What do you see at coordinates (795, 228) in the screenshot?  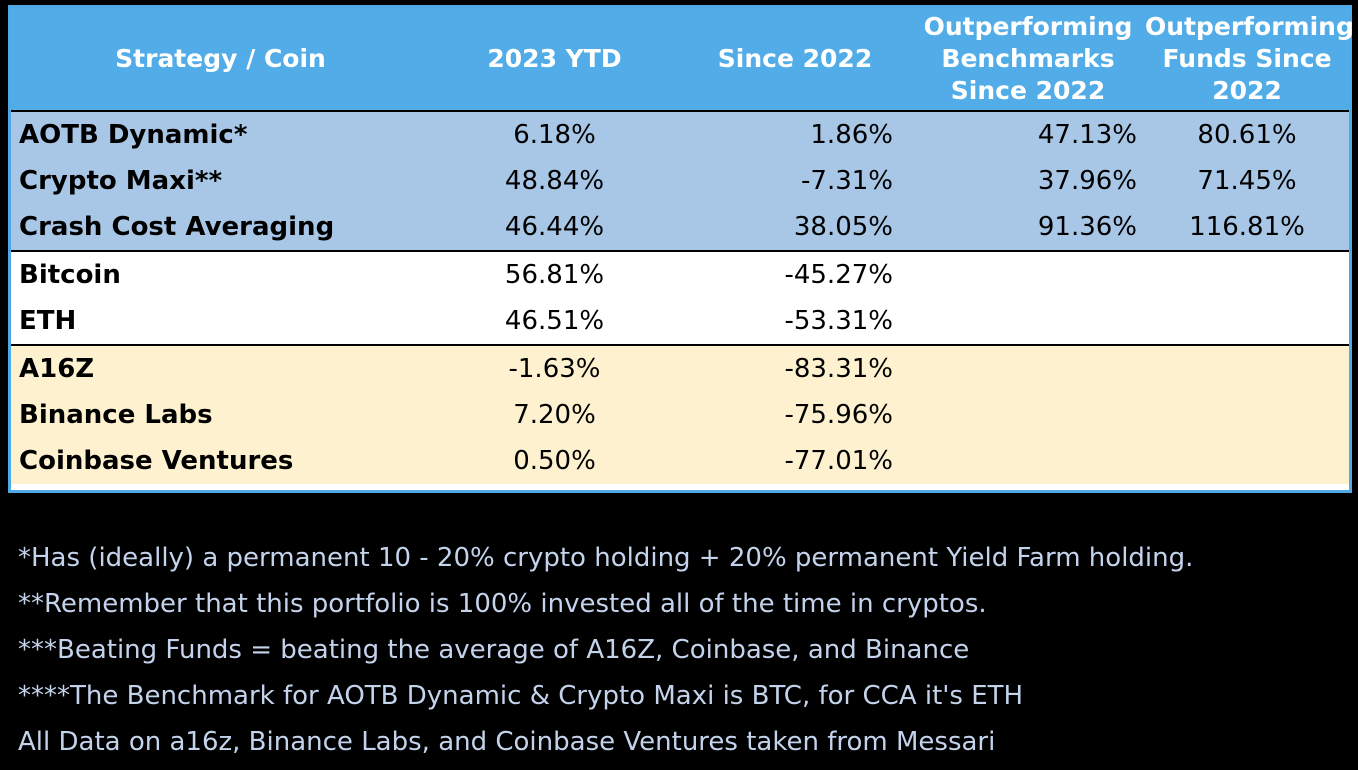 I see `cell-since-2022: 38.05%` at bounding box center [795, 228].